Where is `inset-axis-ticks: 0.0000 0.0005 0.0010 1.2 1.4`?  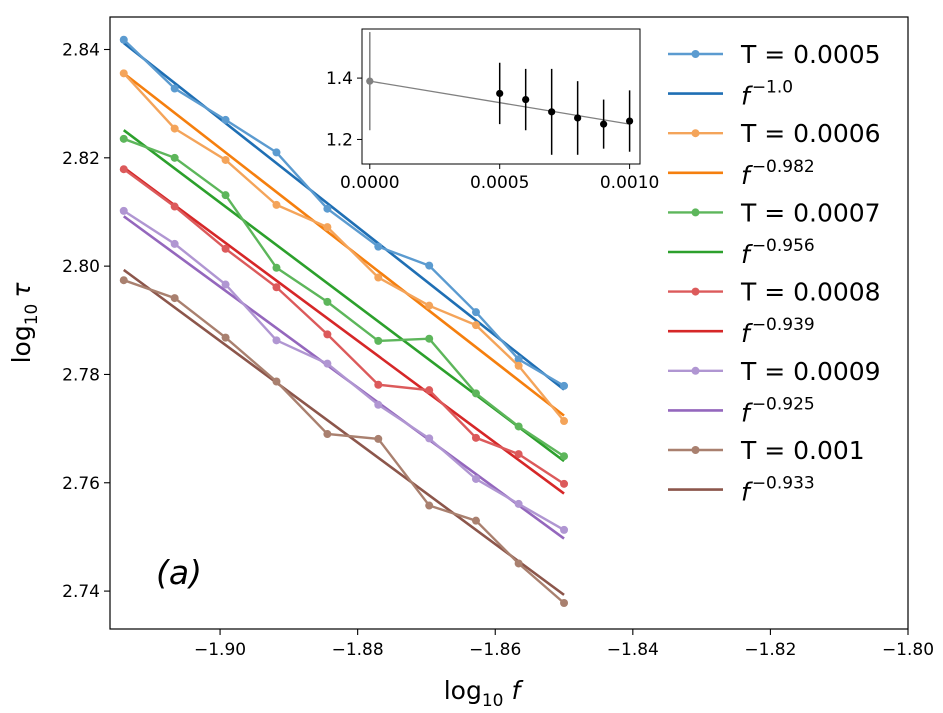 inset-axis-ticks: 0.0000 0.0005 0.0010 1.2 1.4 is located at coordinates (492, 131).